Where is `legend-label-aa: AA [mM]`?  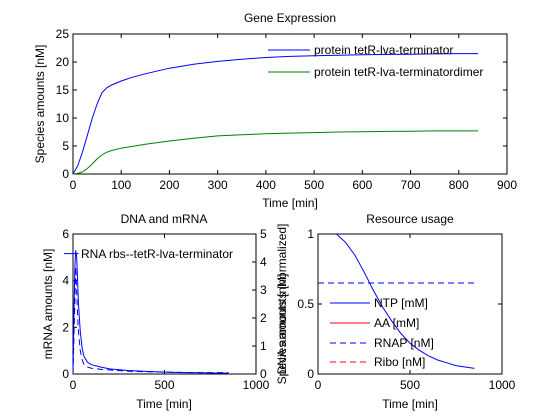 legend-label-aa: AA [mM] is located at coordinates (396, 323).